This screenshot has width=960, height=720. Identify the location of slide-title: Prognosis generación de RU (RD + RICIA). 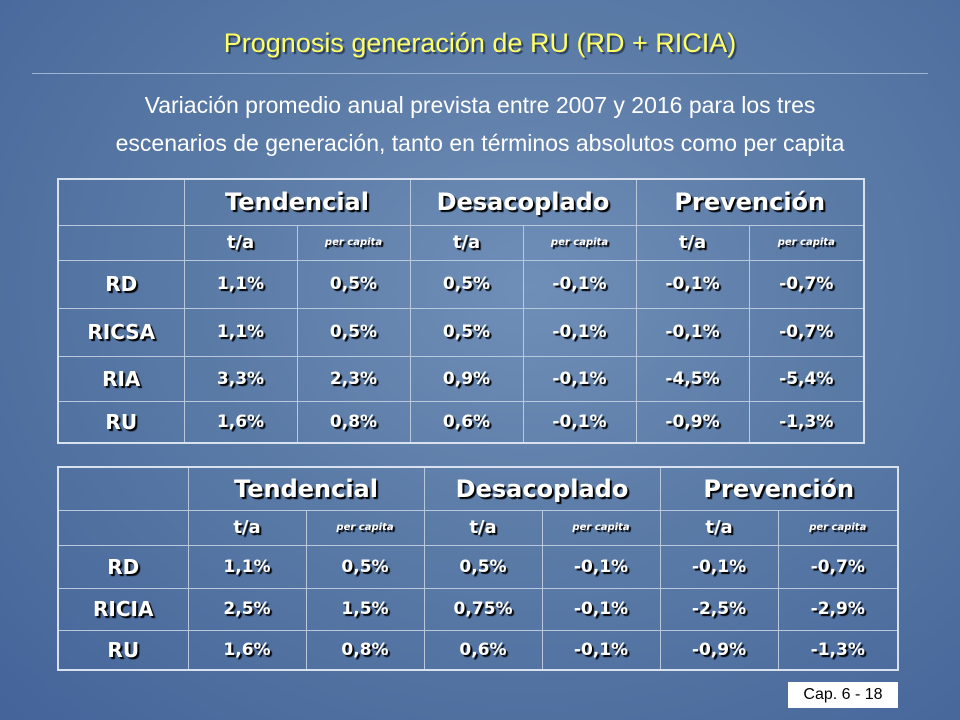
(480, 43).